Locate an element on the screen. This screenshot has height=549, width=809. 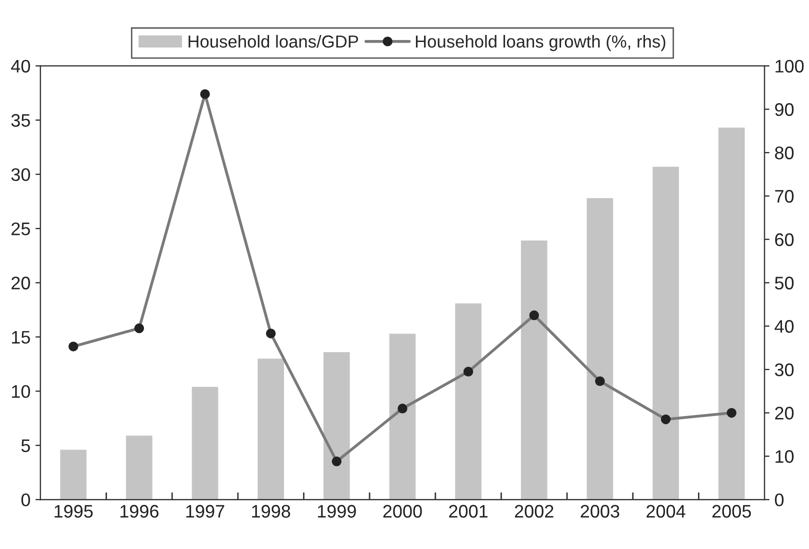
y2-tick-label: 40 is located at coordinates (784, 326).